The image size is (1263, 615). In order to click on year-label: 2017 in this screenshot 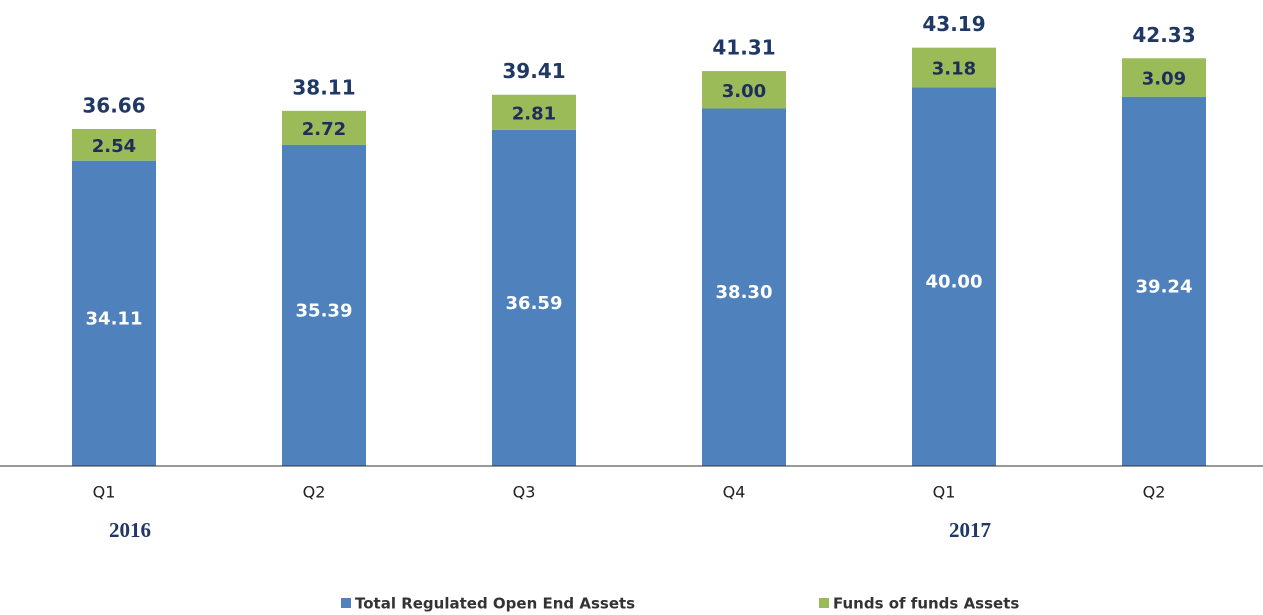, I will do `click(970, 530)`.